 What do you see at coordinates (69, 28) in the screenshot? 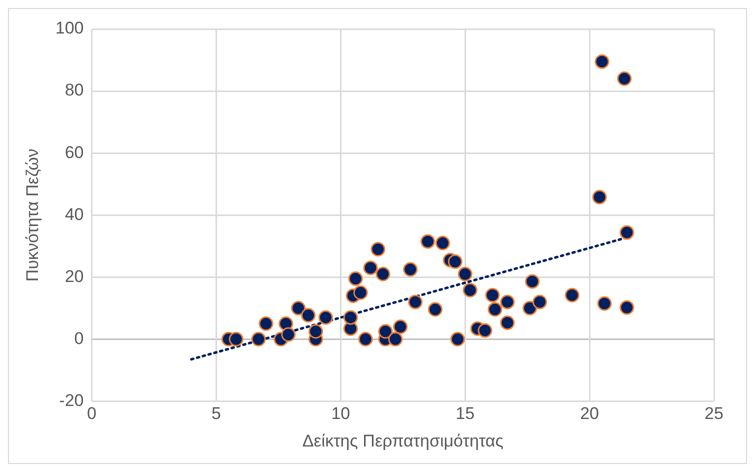
I see `y-tick-label: 100` at bounding box center [69, 28].